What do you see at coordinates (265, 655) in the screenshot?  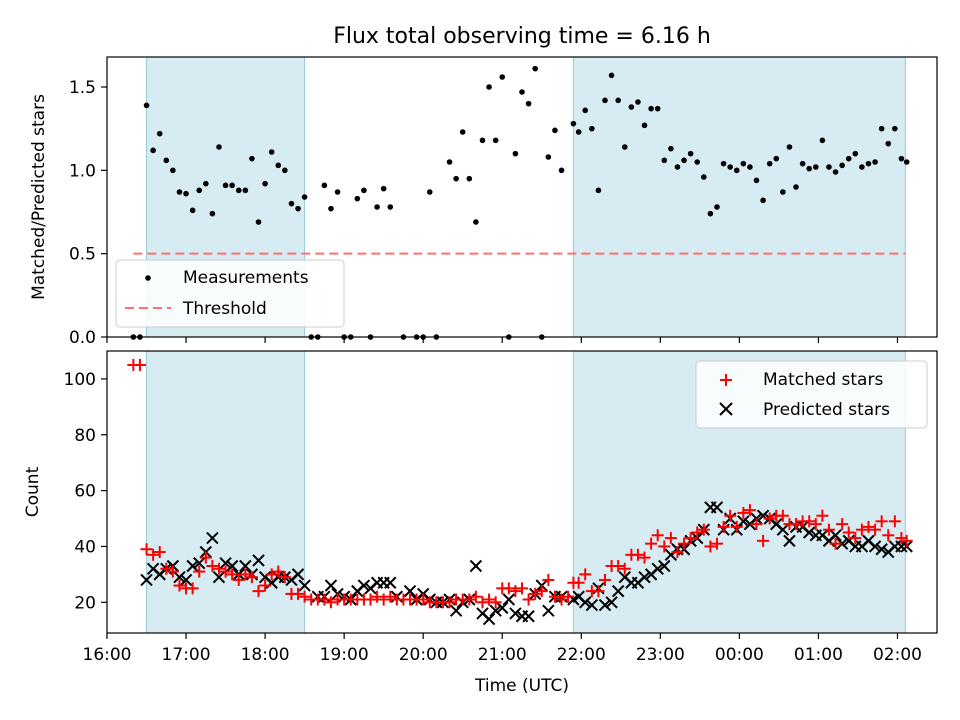 I see `x-tick-label: 18:00` at bounding box center [265, 655].